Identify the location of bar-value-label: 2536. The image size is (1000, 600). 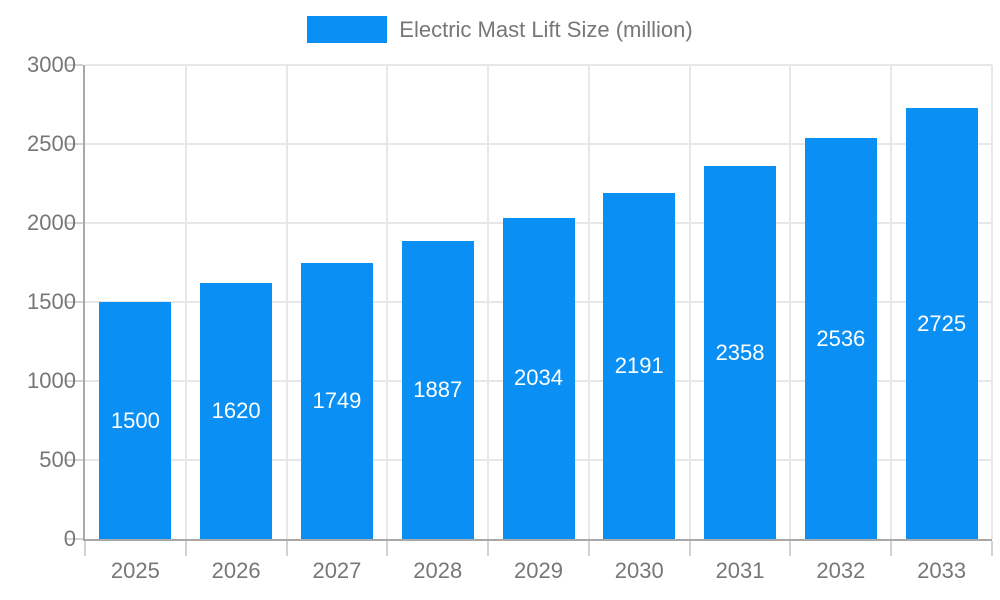
(841, 338).